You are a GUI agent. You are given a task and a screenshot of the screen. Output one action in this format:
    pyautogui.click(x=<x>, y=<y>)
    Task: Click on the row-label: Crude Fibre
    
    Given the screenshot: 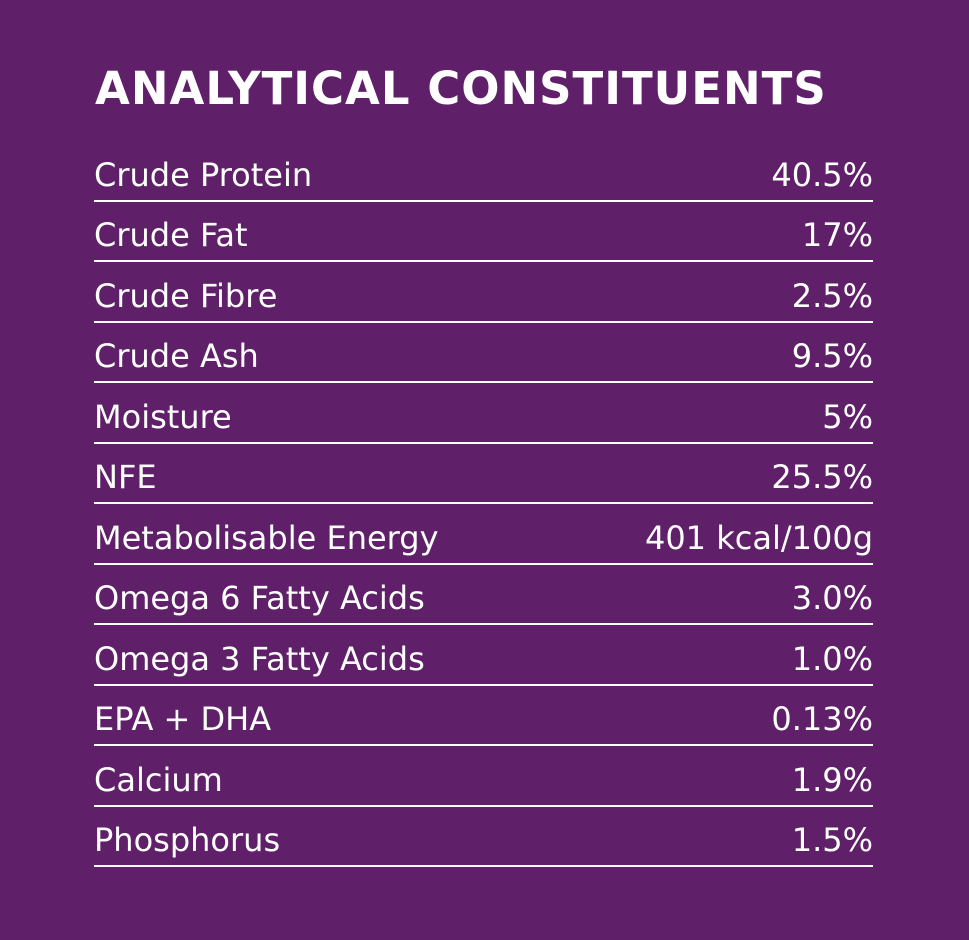 What is the action you would take?
    pyautogui.click(x=186, y=295)
    